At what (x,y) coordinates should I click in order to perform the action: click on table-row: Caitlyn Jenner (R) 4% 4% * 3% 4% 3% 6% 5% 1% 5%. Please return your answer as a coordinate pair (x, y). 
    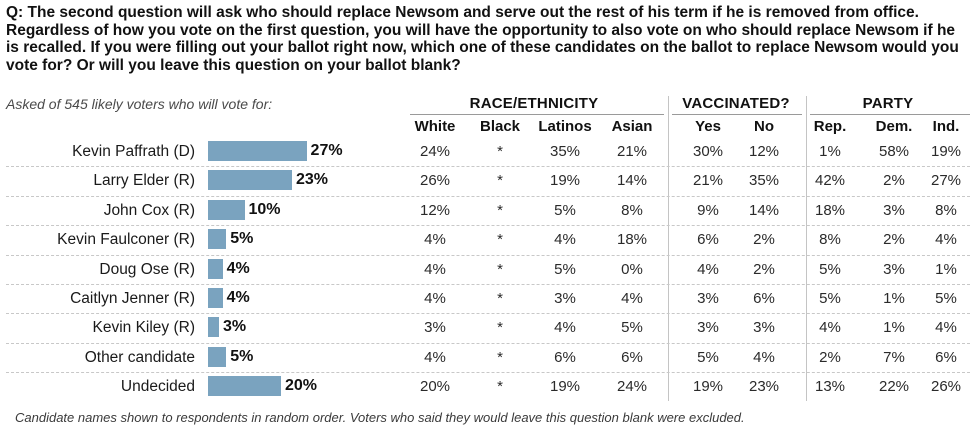
    Looking at the image, I should click on (488, 300).